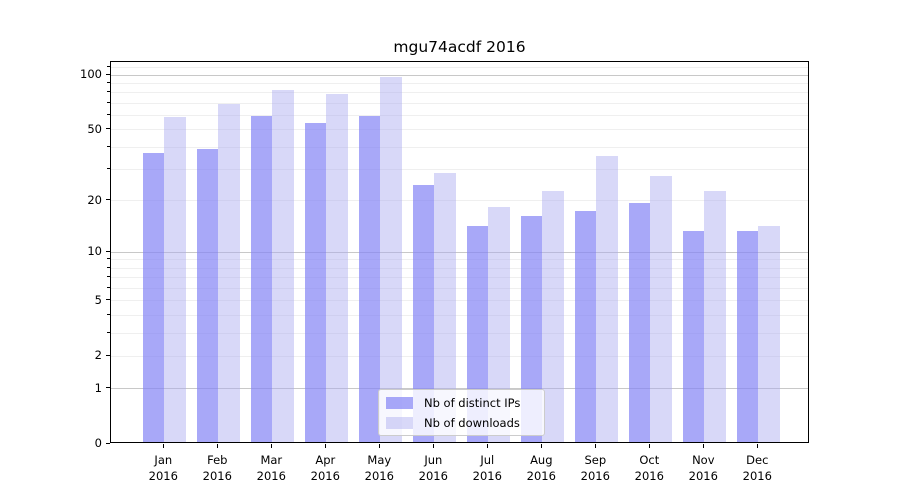 The image size is (900, 500). I want to click on y-axis-tick-label: 5, so click(98, 299).